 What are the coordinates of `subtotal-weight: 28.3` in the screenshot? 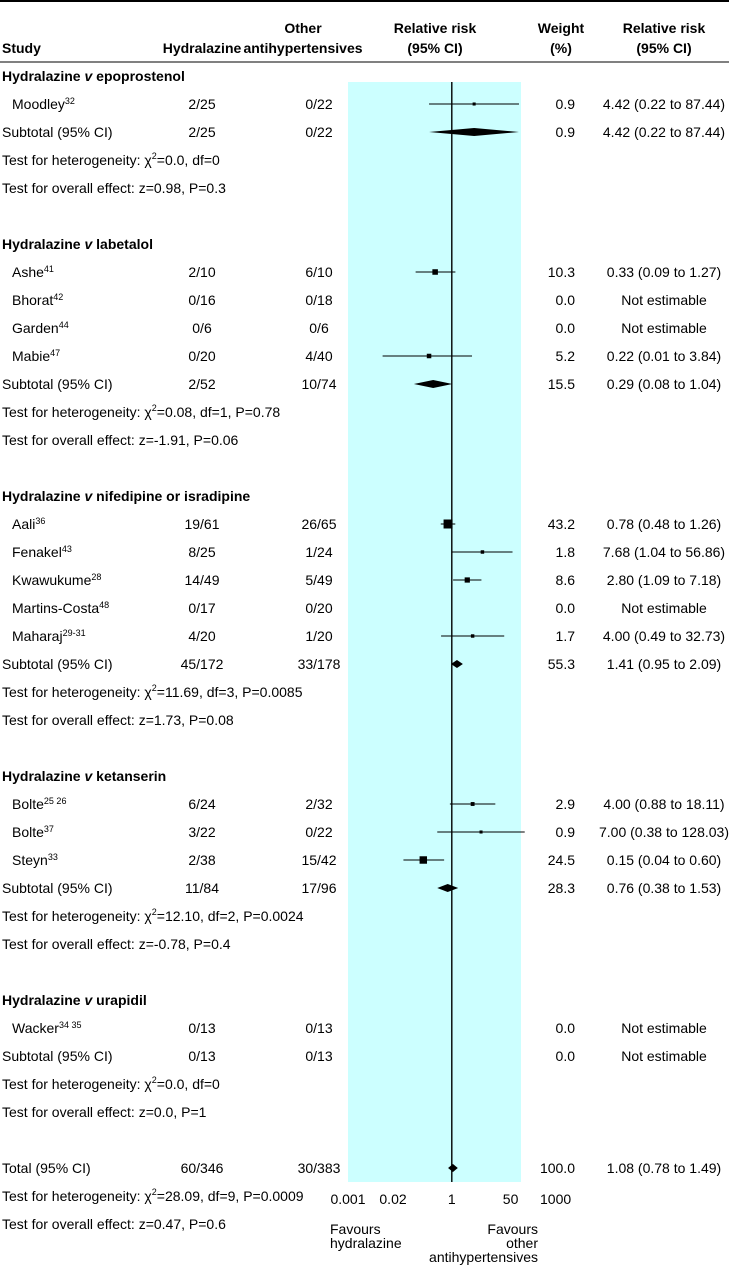 It's located at (561, 888).